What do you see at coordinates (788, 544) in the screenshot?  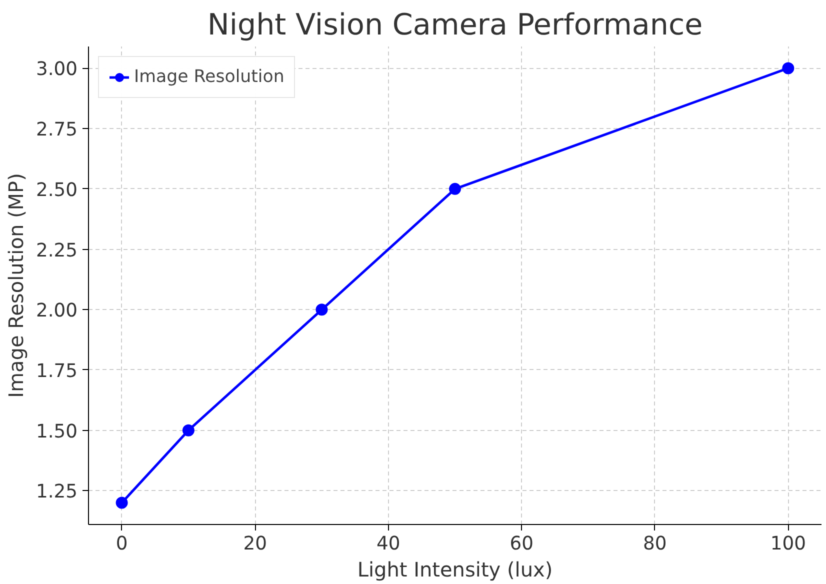 I see `x-tick-label: 100` at bounding box center [788, 544].